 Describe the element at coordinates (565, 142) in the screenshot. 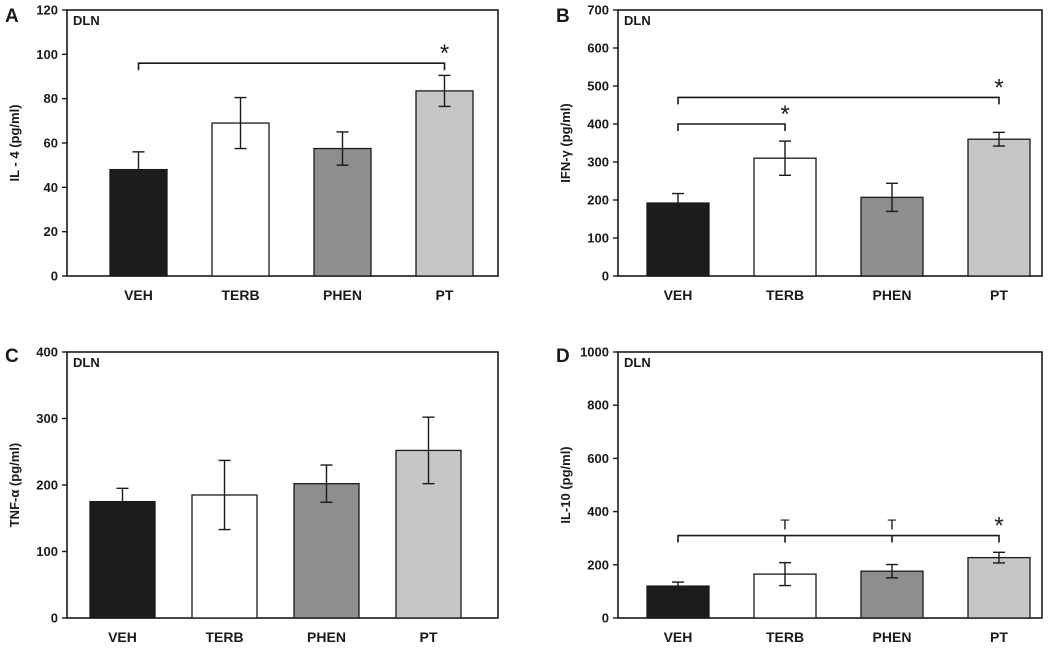

I see `y-axis-label: IFN-γ (pg/ml)` at that location.